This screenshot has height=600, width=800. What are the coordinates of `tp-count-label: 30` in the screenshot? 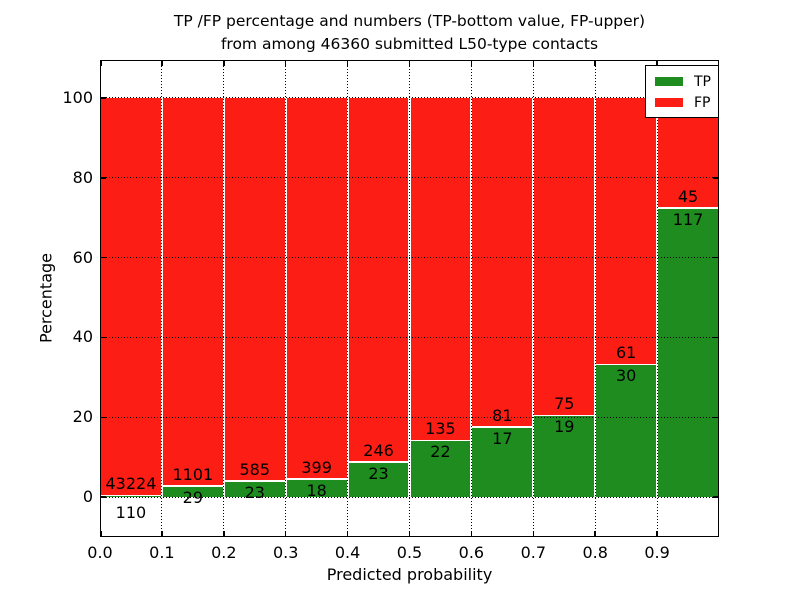 It's located at (626, 376).